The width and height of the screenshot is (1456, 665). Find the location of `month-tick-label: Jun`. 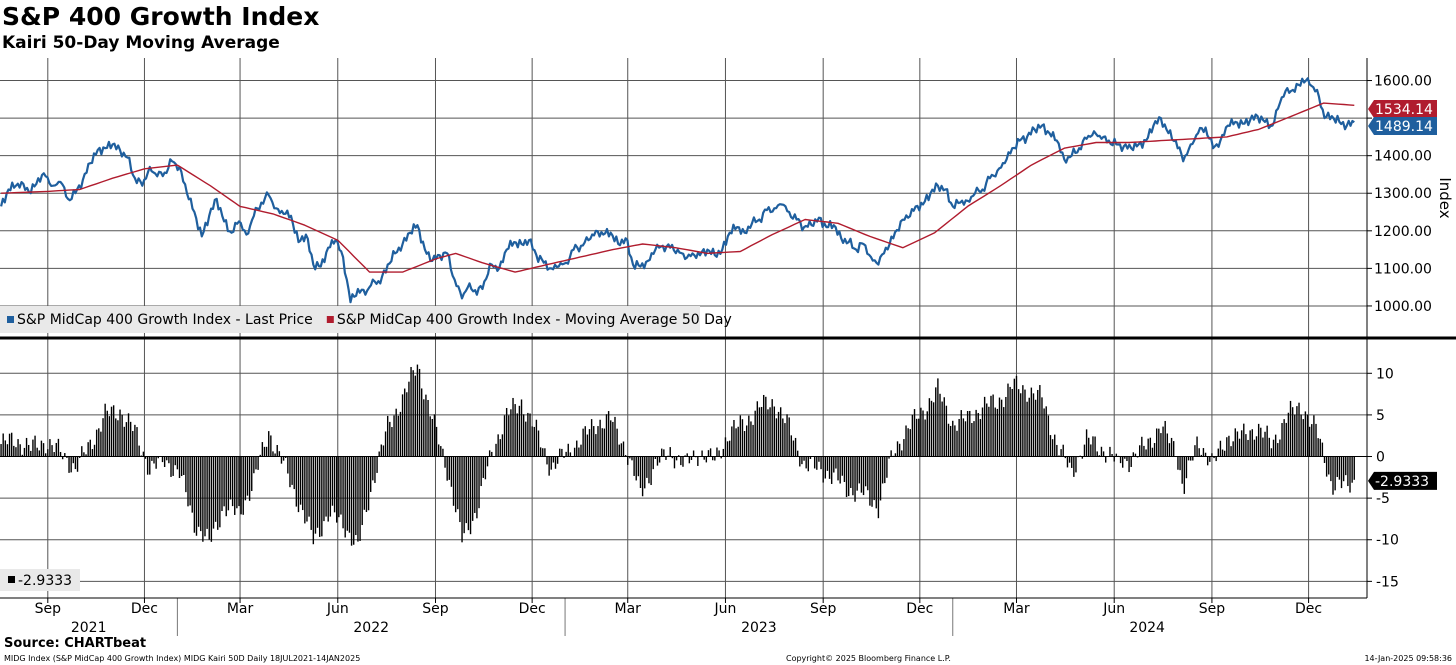

month-tick-label: Jun is located at coordinates (1113, 609).